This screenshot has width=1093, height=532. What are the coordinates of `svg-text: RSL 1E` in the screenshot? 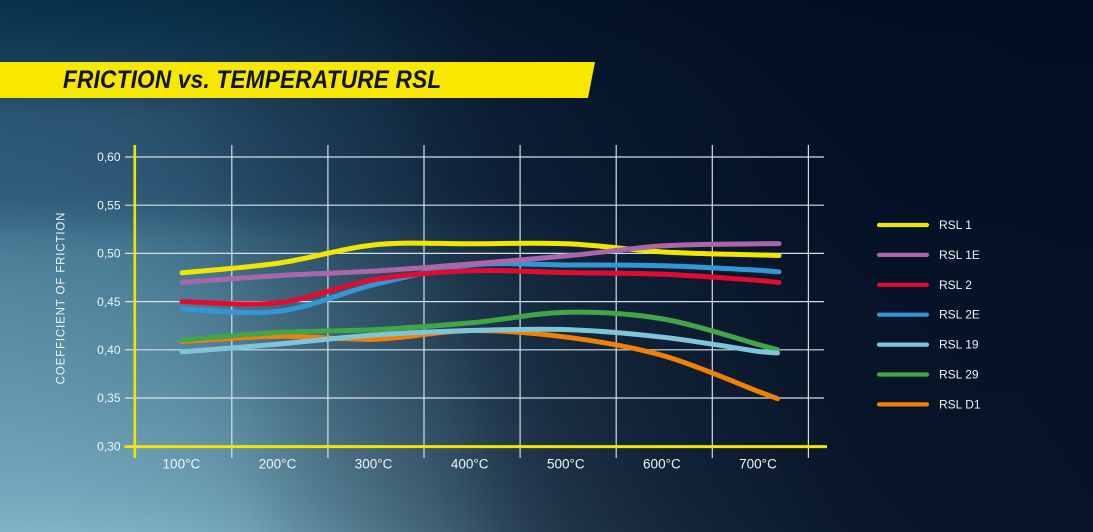 It's located at (959, 255).